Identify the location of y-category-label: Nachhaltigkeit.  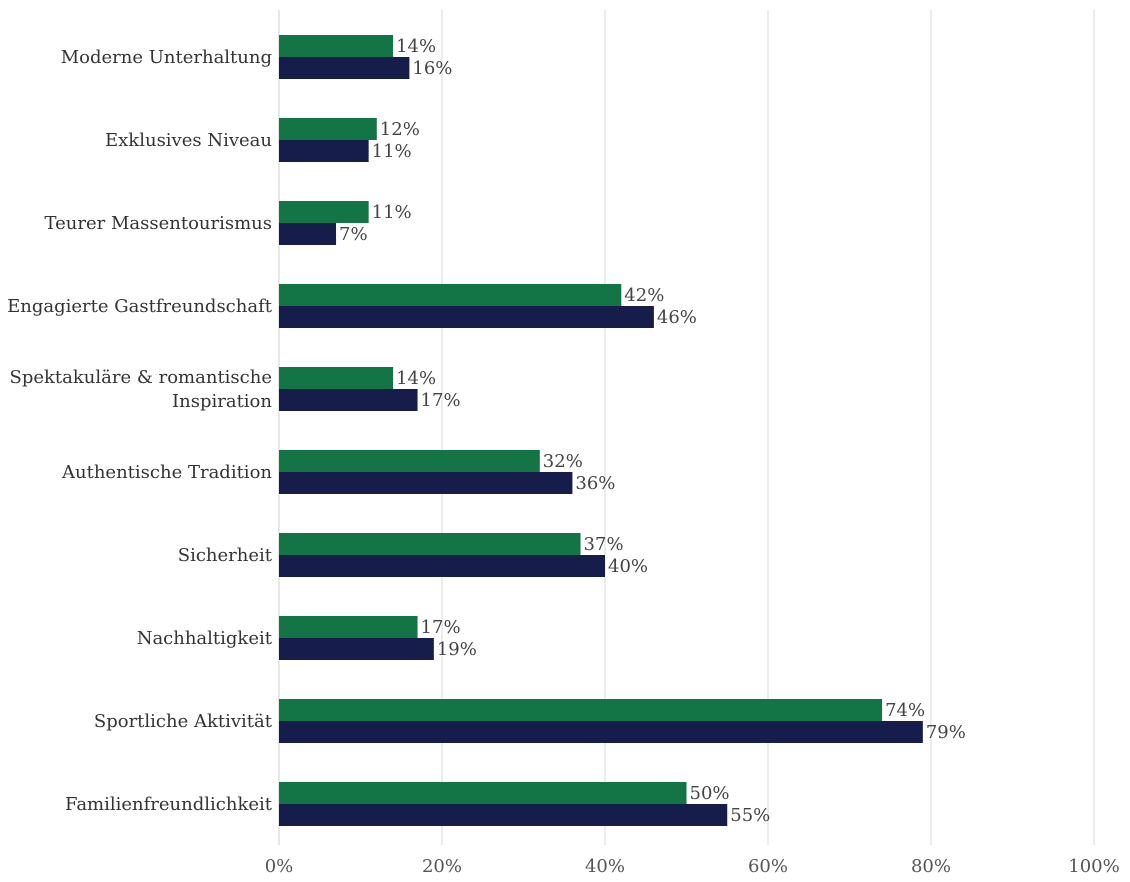
(205, 638).